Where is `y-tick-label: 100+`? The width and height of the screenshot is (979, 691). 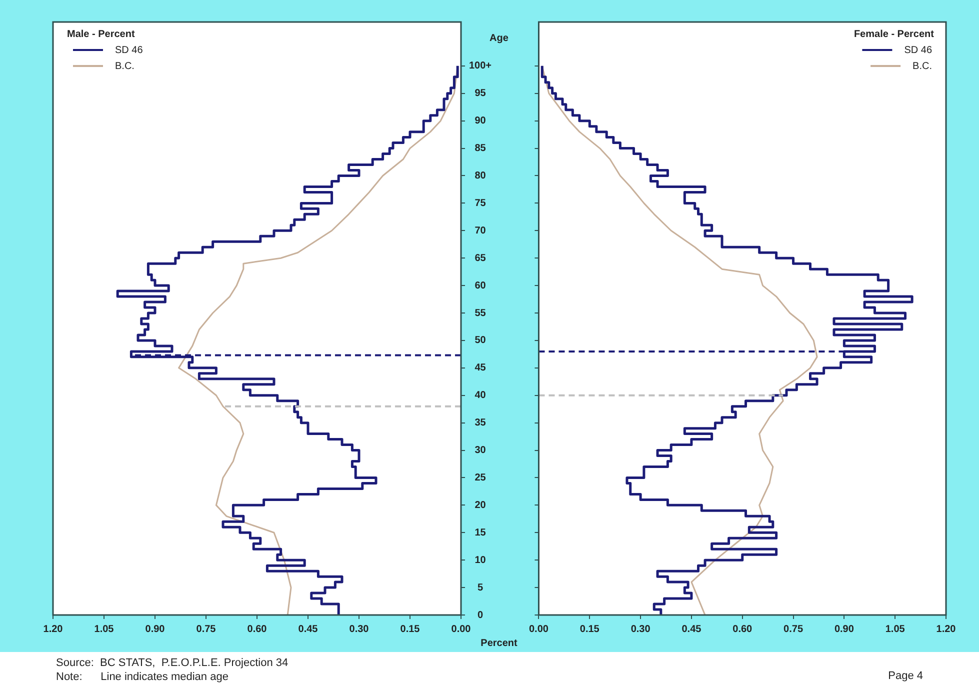 y-tick-label: 100+ is located at coordinates (480, 66).